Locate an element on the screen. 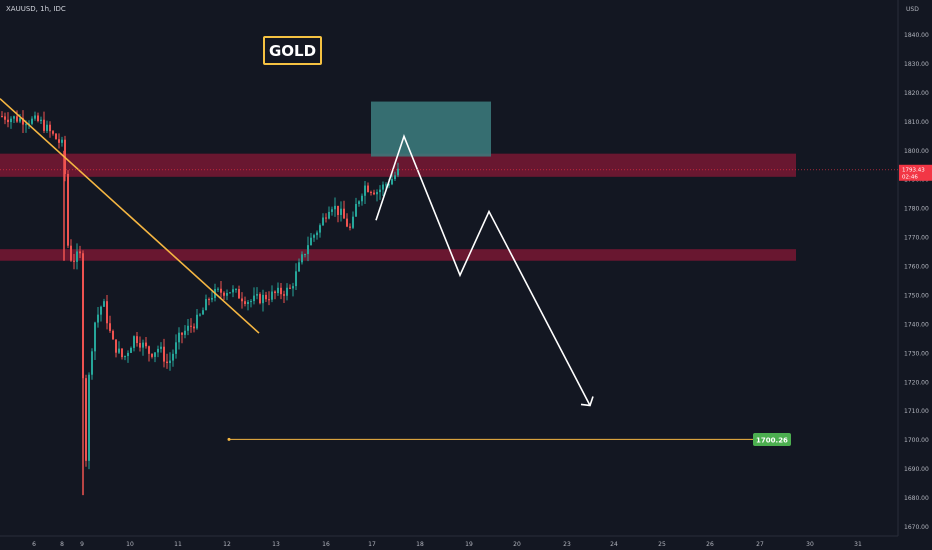 The width and height of the screenshot is (932, 550). y-tick-label: 1820.00 is located at coordinates (916, 93).